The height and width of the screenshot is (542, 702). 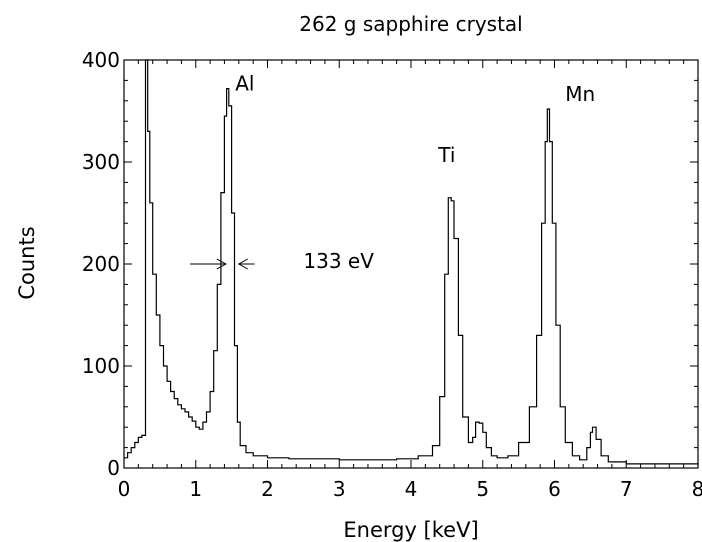 I want to click on y-axis-label: Counts, so click(x=27, y=262).